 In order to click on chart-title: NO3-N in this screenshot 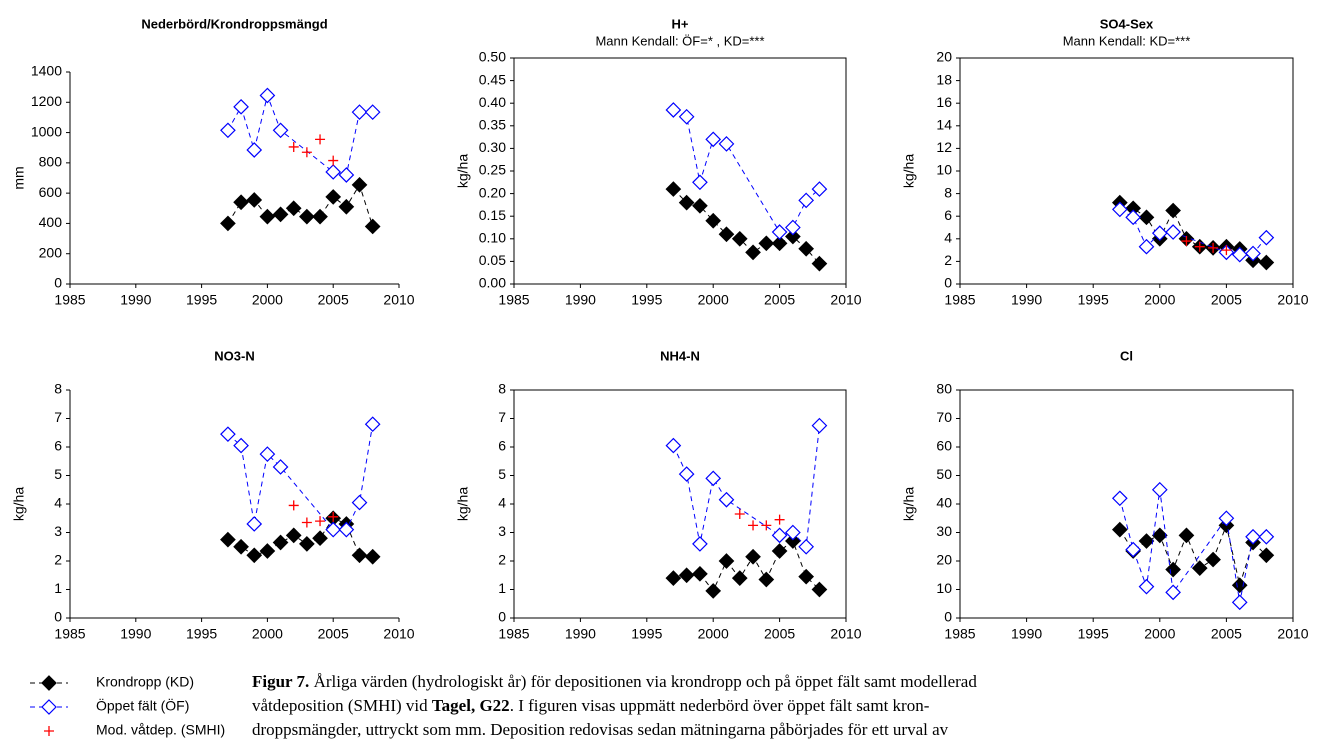, I will do `click(234, 355)`.